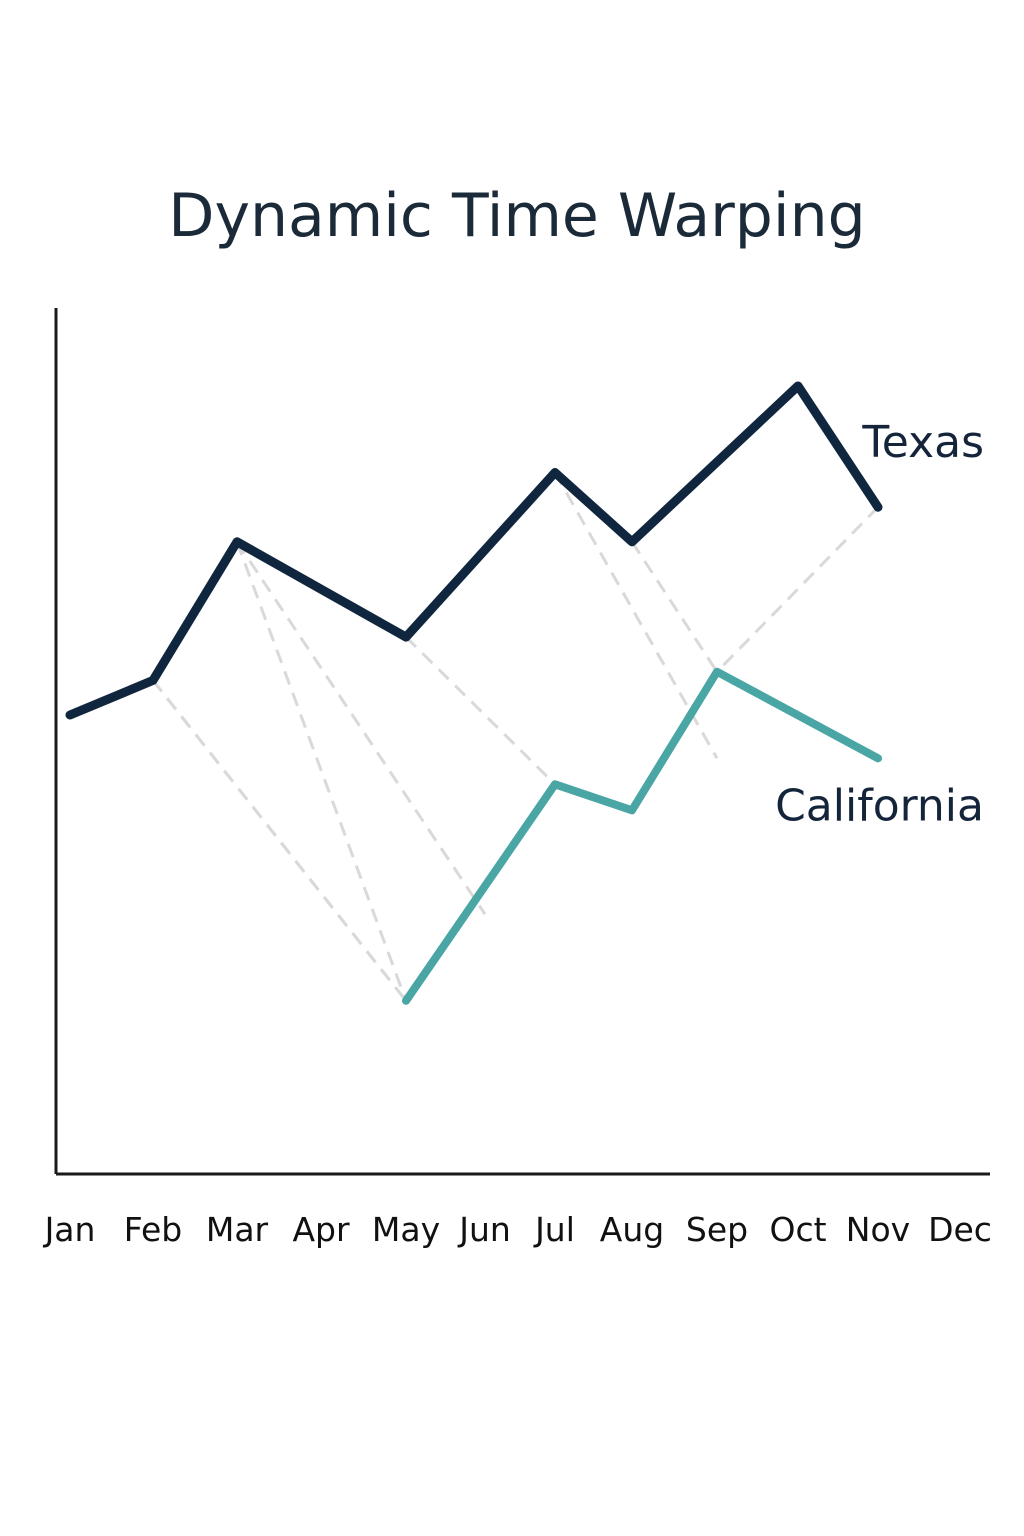 The image size is (1024, 1536). What do you see at coordinates (878, 1229) in the screenshot?
I see `x-tick-label: Nov` at bounding box center [878, 1229].